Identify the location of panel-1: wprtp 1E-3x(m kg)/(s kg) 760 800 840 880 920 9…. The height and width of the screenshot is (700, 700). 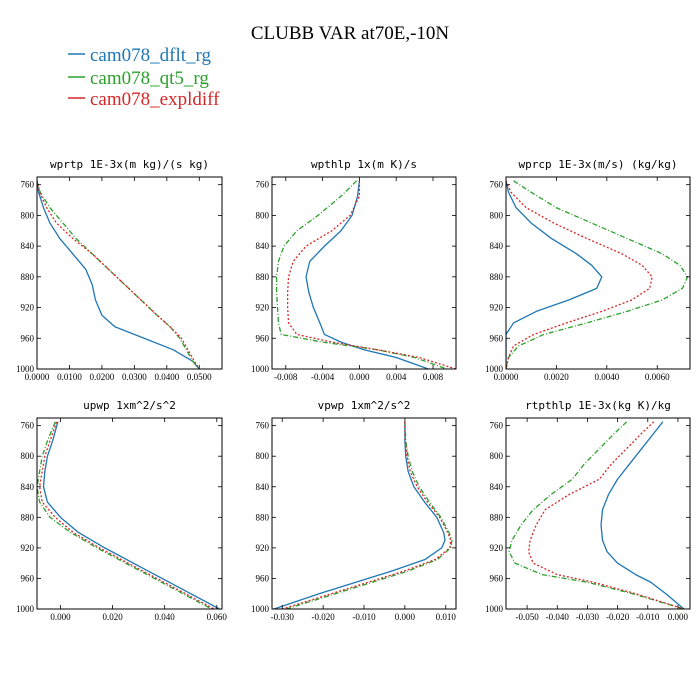
(119, 270).